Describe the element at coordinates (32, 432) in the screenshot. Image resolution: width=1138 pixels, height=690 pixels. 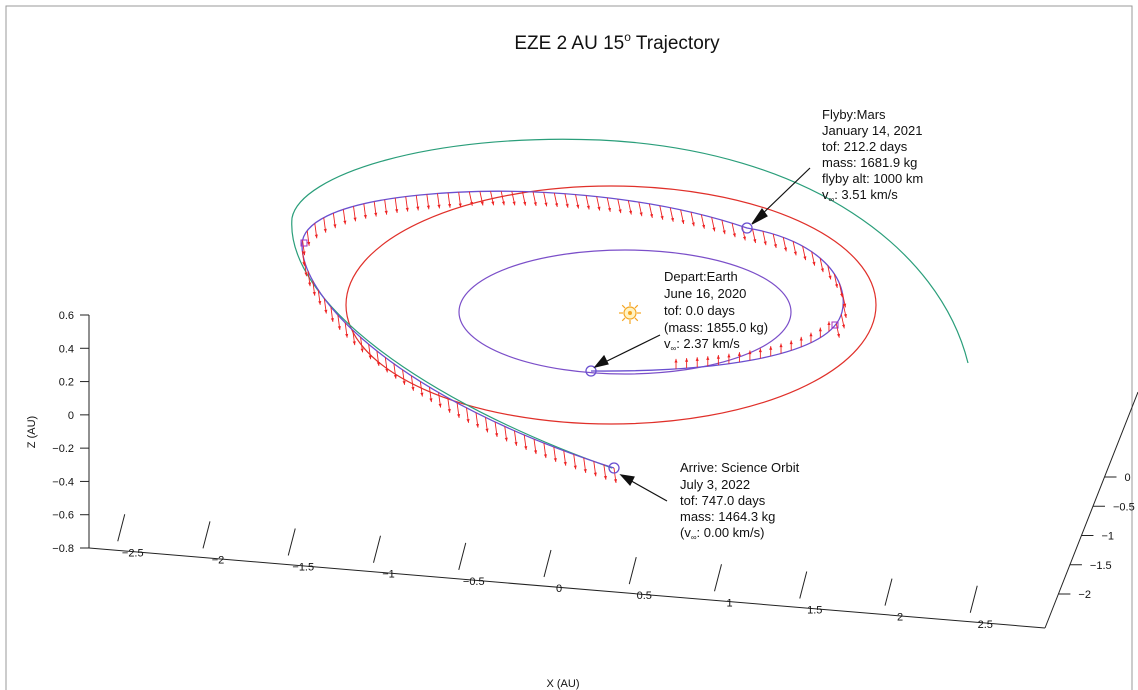
I see `z-axis-label: Z (AU)` at that location.